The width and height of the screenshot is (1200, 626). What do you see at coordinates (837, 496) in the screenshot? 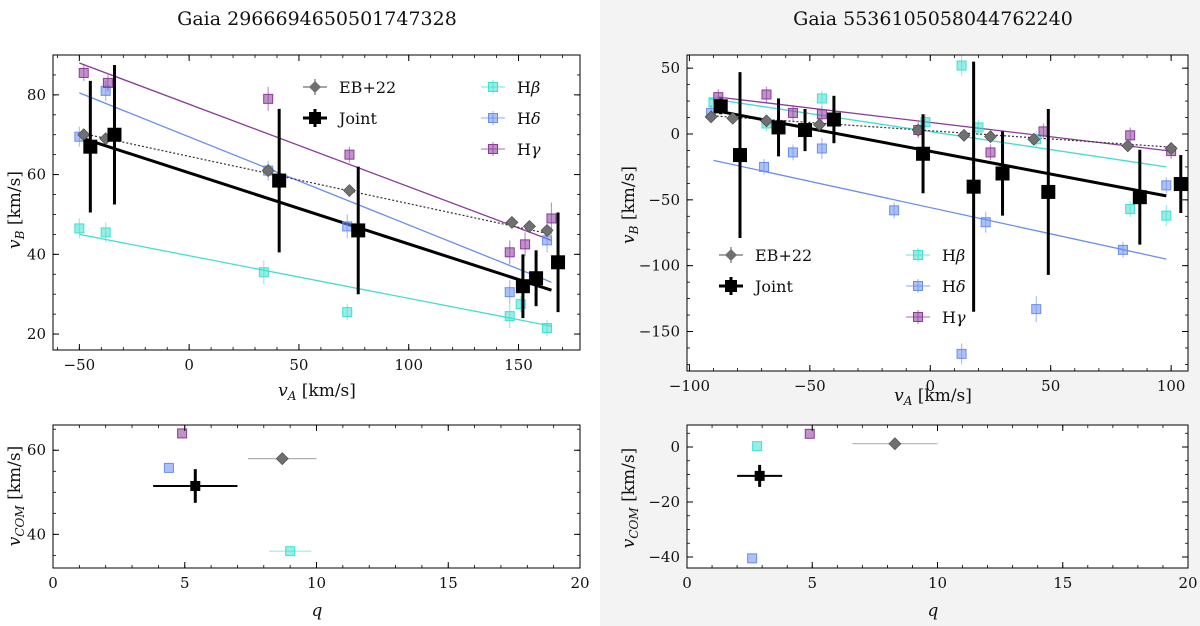
I see `plot-content` at bounding box center [837, 496].